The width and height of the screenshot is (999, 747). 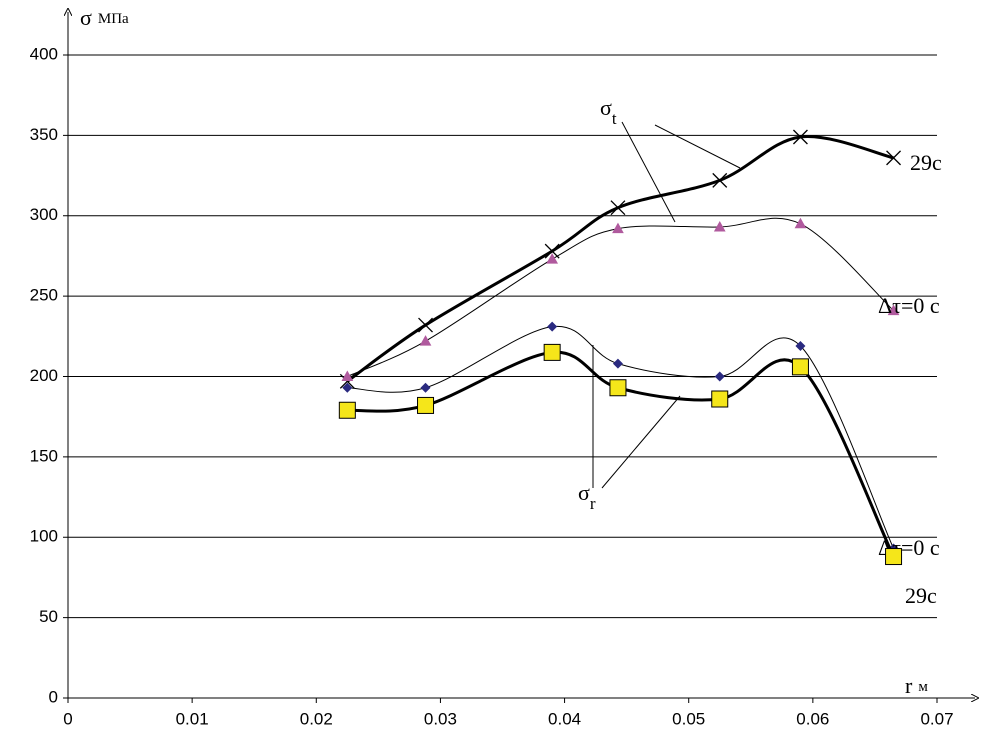 I want to click on x-tick-label: 0.06, so click(x=812, y=718).